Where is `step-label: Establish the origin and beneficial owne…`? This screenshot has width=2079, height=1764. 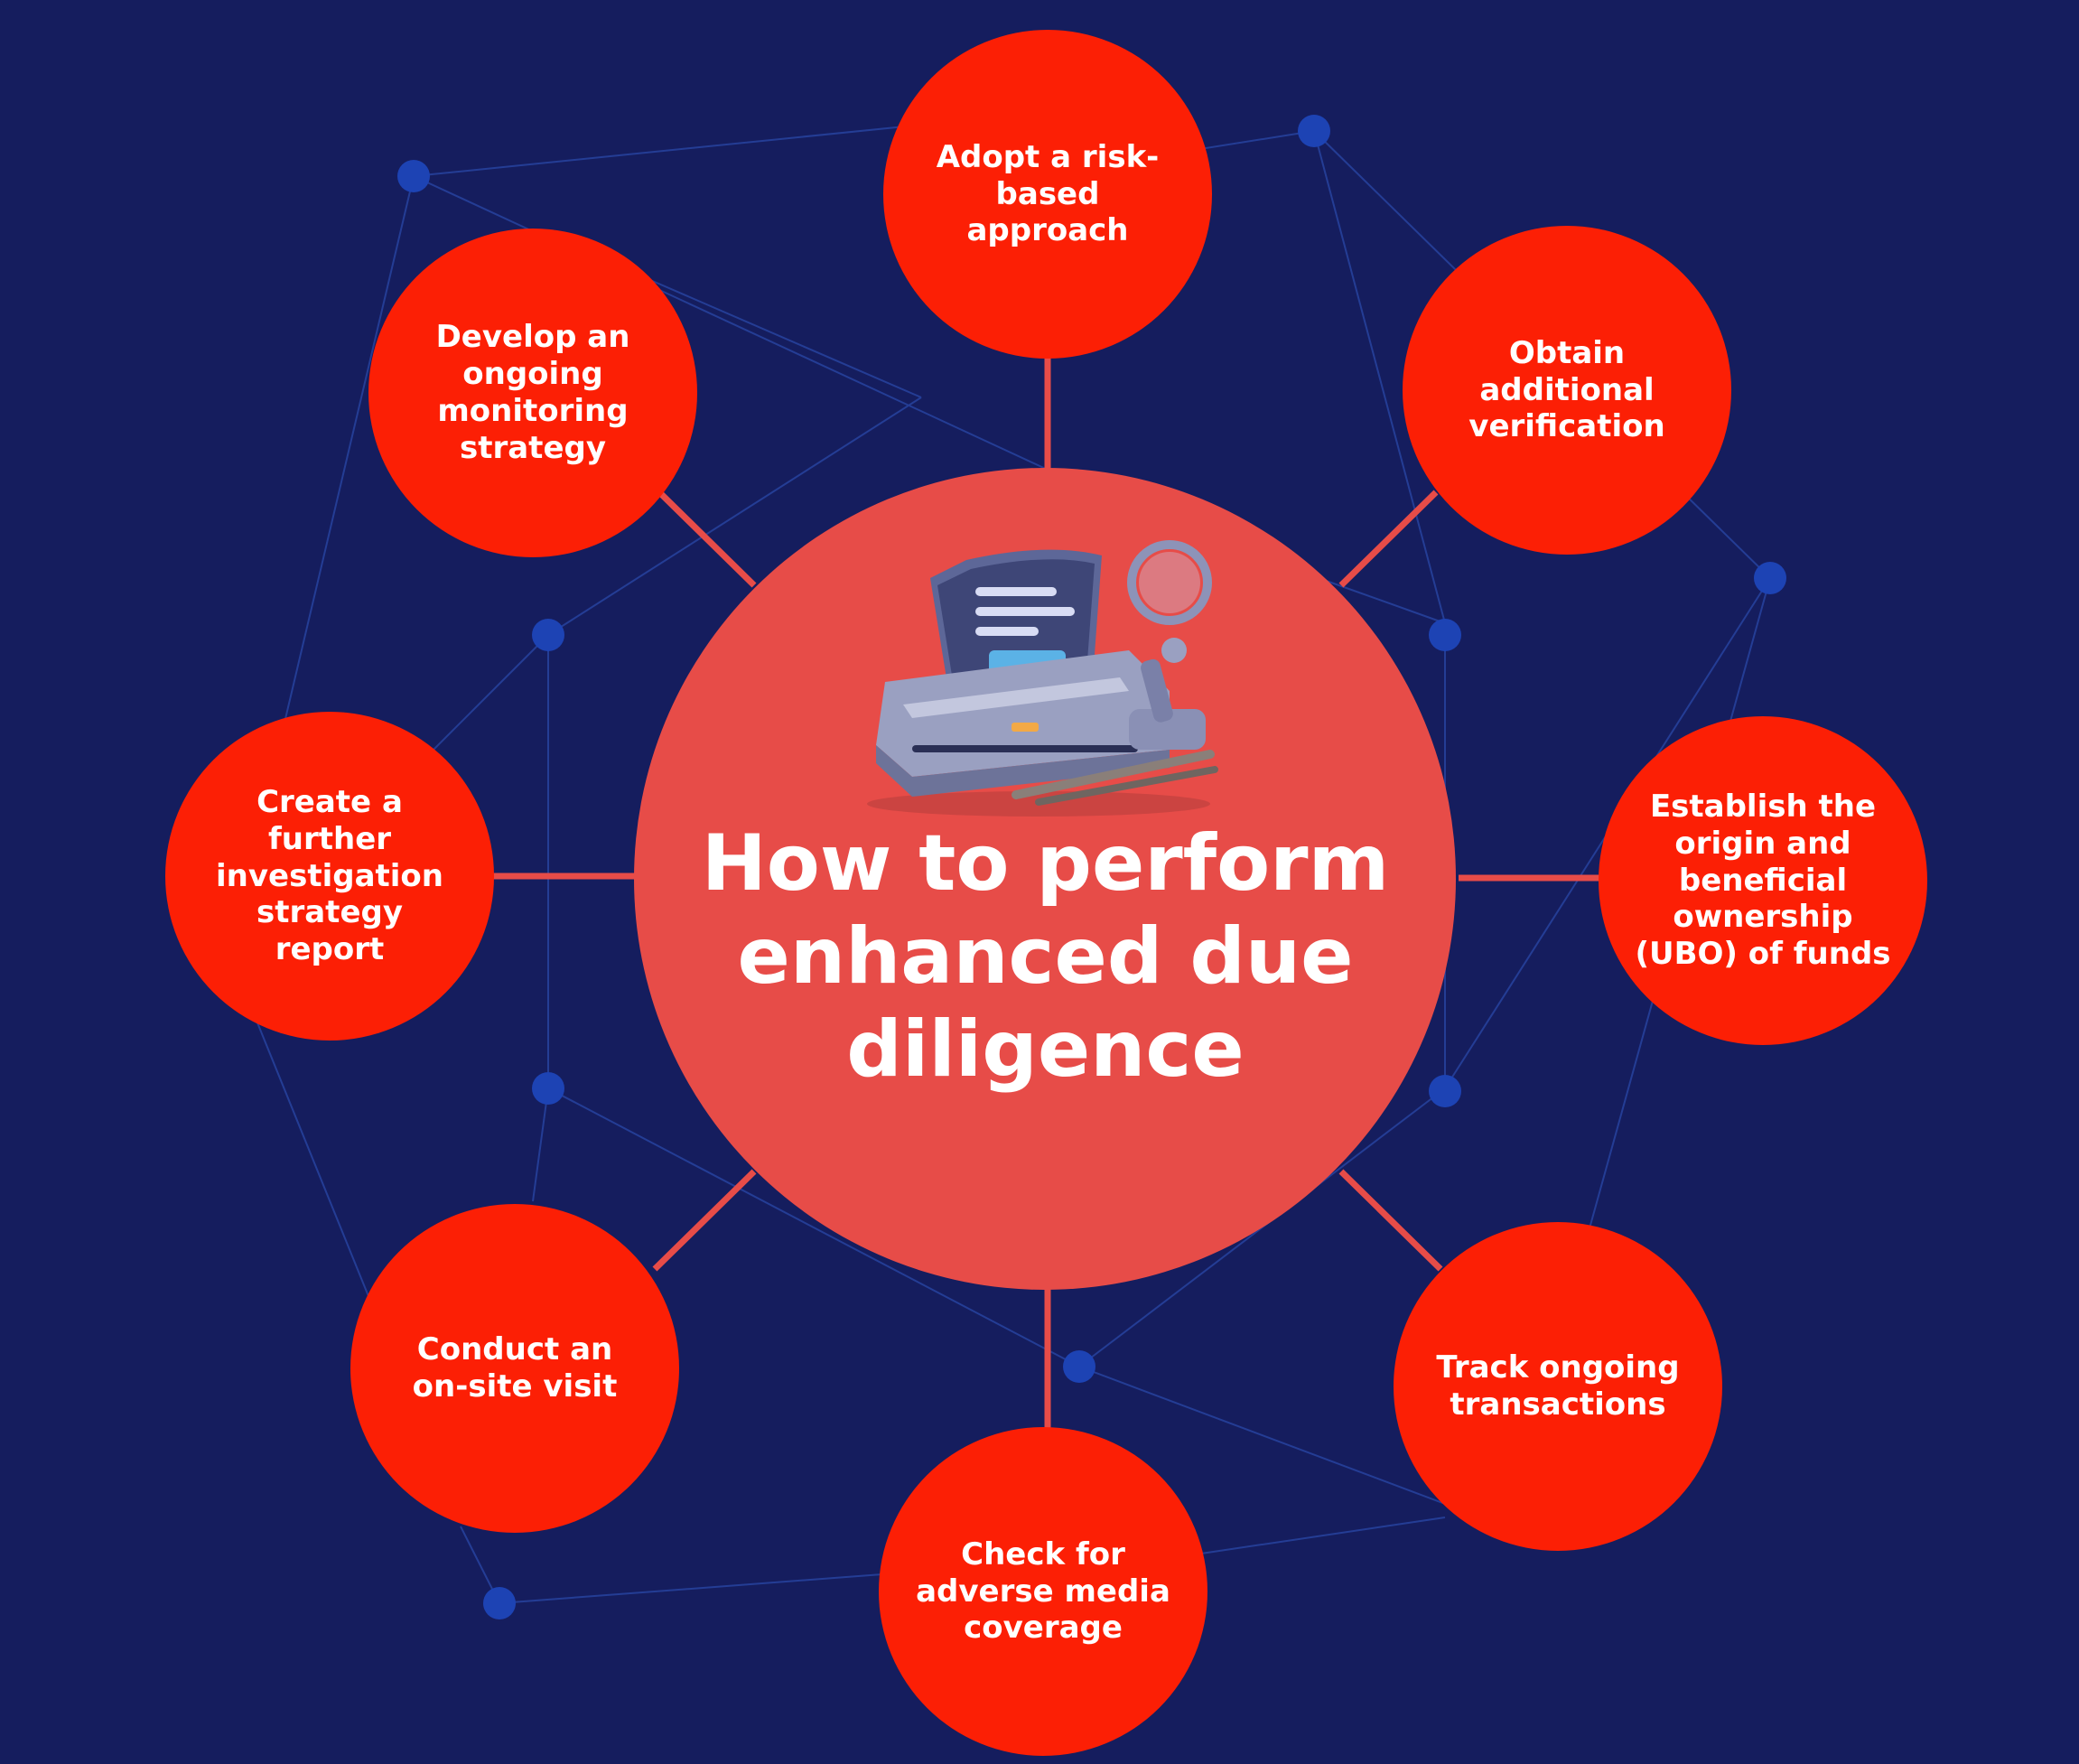 step-label: Establish the origin and beneficial owne… is located at coordinates (1763, 881).